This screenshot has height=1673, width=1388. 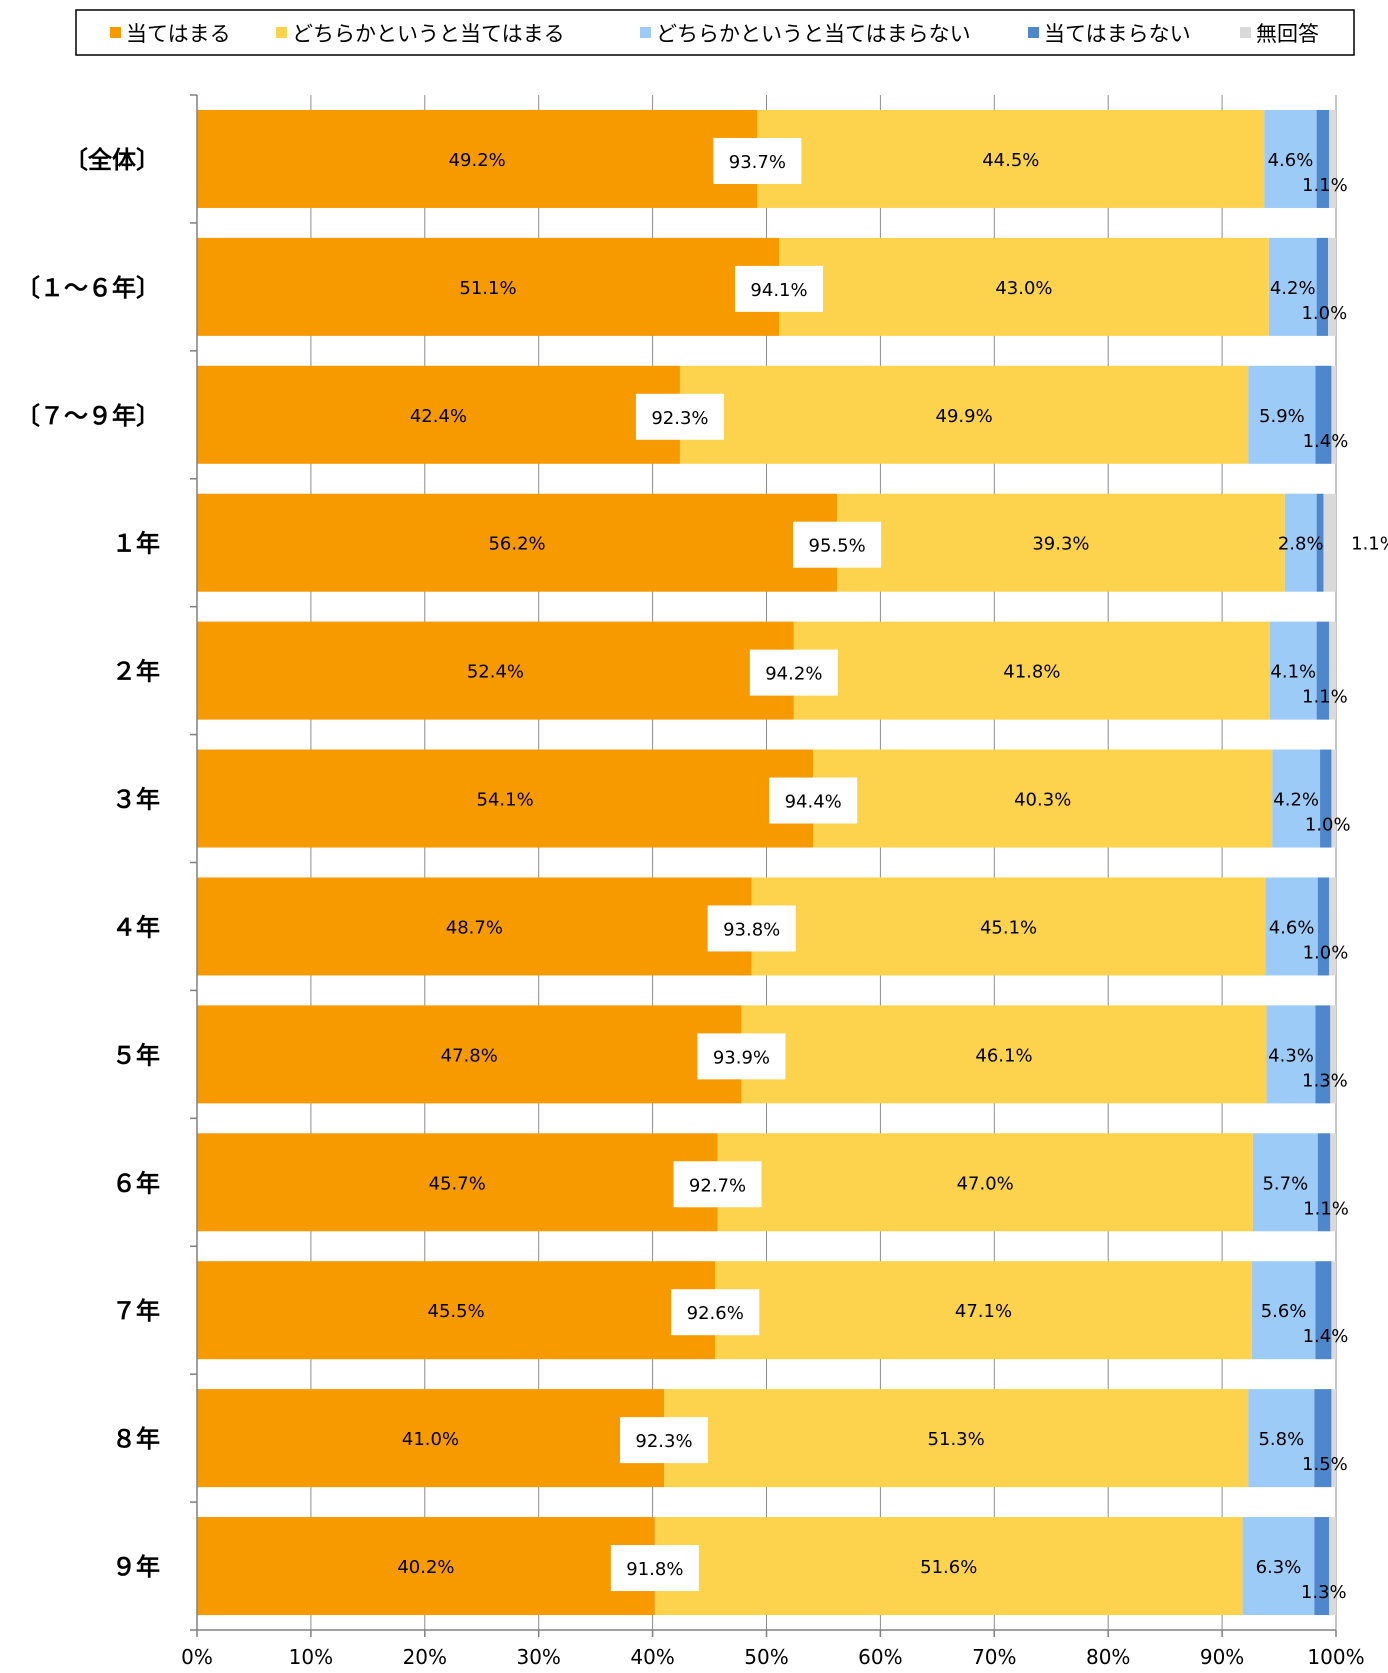 I want to click on legend-entry: 当てはまる, so click(x=178, y=34).